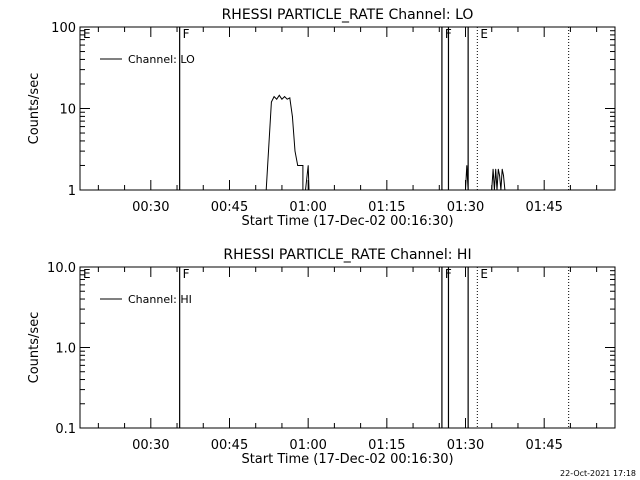 The height and width of the screenshot is (480, 640). What do you see at coordinates (63, 28) in the screenshot?
I see `y-tick-label: 100` at bounding box center [63, 28].